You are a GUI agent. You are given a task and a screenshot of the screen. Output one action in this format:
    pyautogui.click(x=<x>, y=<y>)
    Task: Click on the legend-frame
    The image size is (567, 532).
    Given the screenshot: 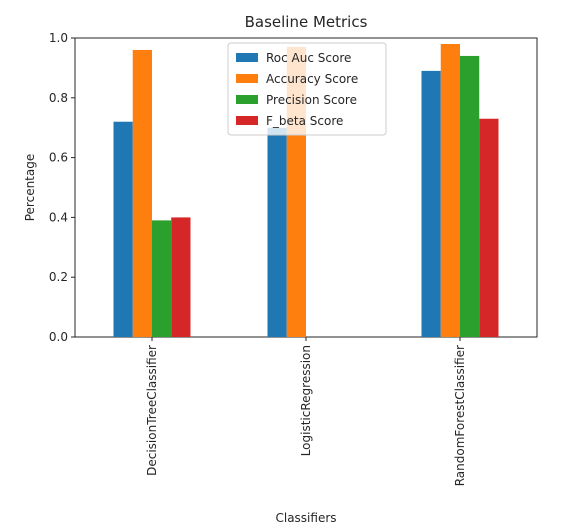 What is the action you would take?
    pyautogui.click(x=307, y=89)
    